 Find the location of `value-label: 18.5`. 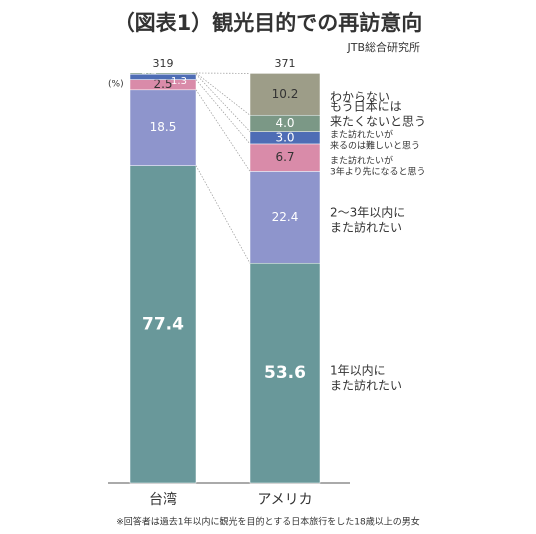

value-label: 18.5 is located at coordinates (163, 127).